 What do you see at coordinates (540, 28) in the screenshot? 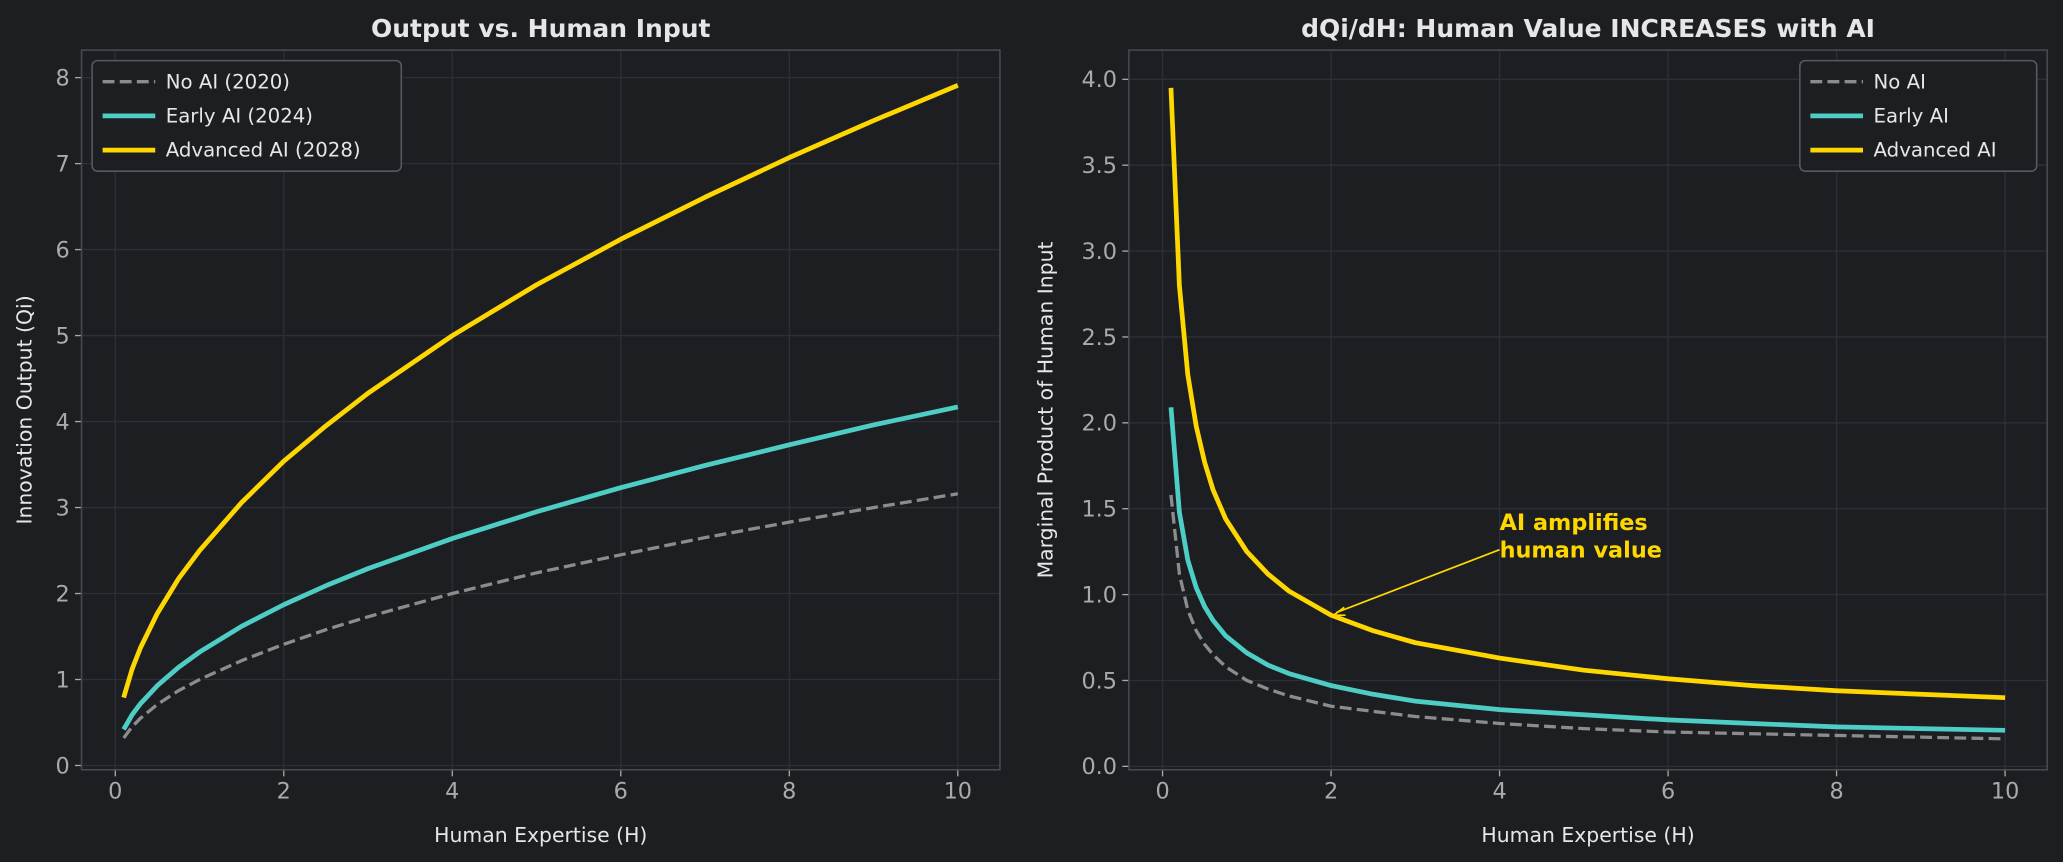
I see `chart-title: Output vs. Human Input` at bounding box center [540, 28].